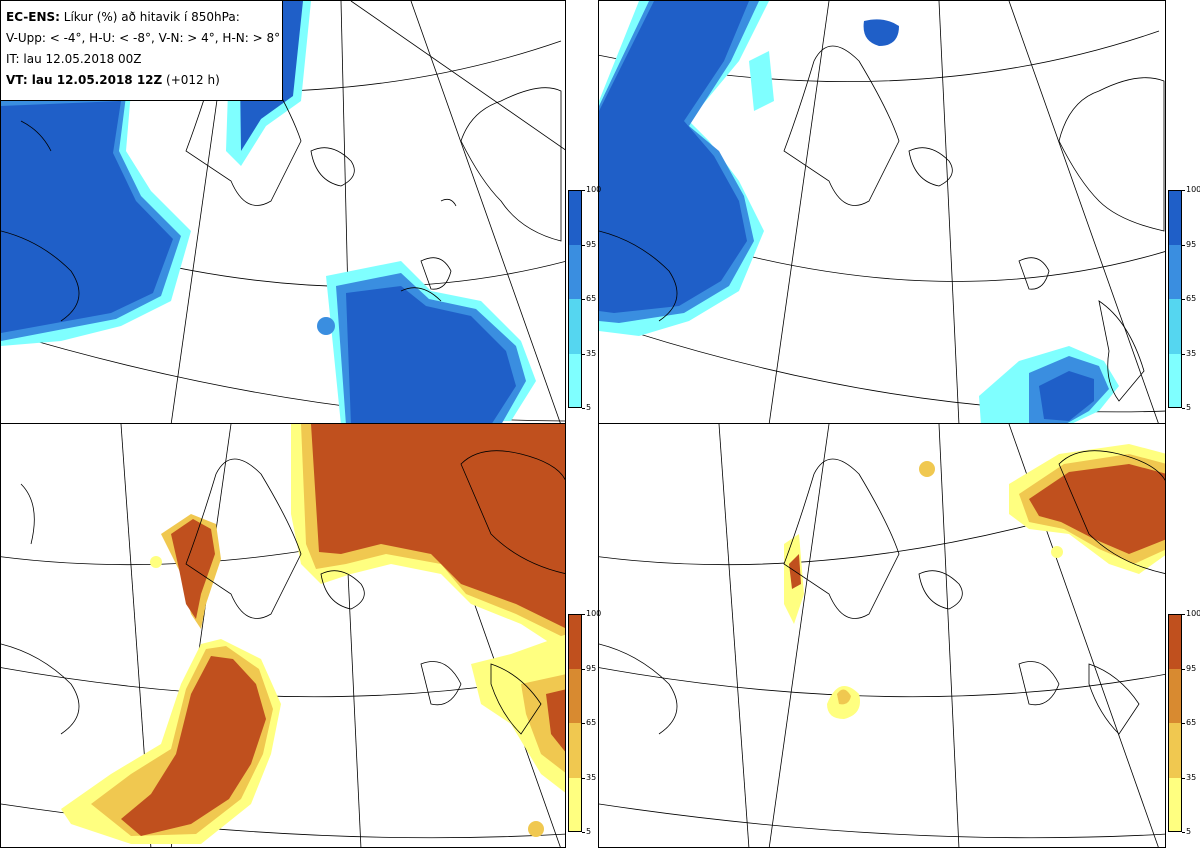 This screenshot has width=1200, height=848. Describe the element at coordinates (84, 80) in the screenshot. I see `legend-valid-time: VT: lau 12.05.2018 12Z` at that location.